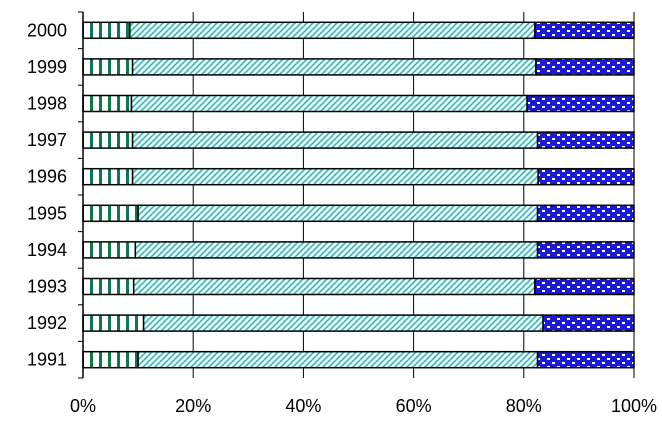 The width and height of the screenshot is (662, 423). I want to click on bar-row-1999, so click(358, 67).